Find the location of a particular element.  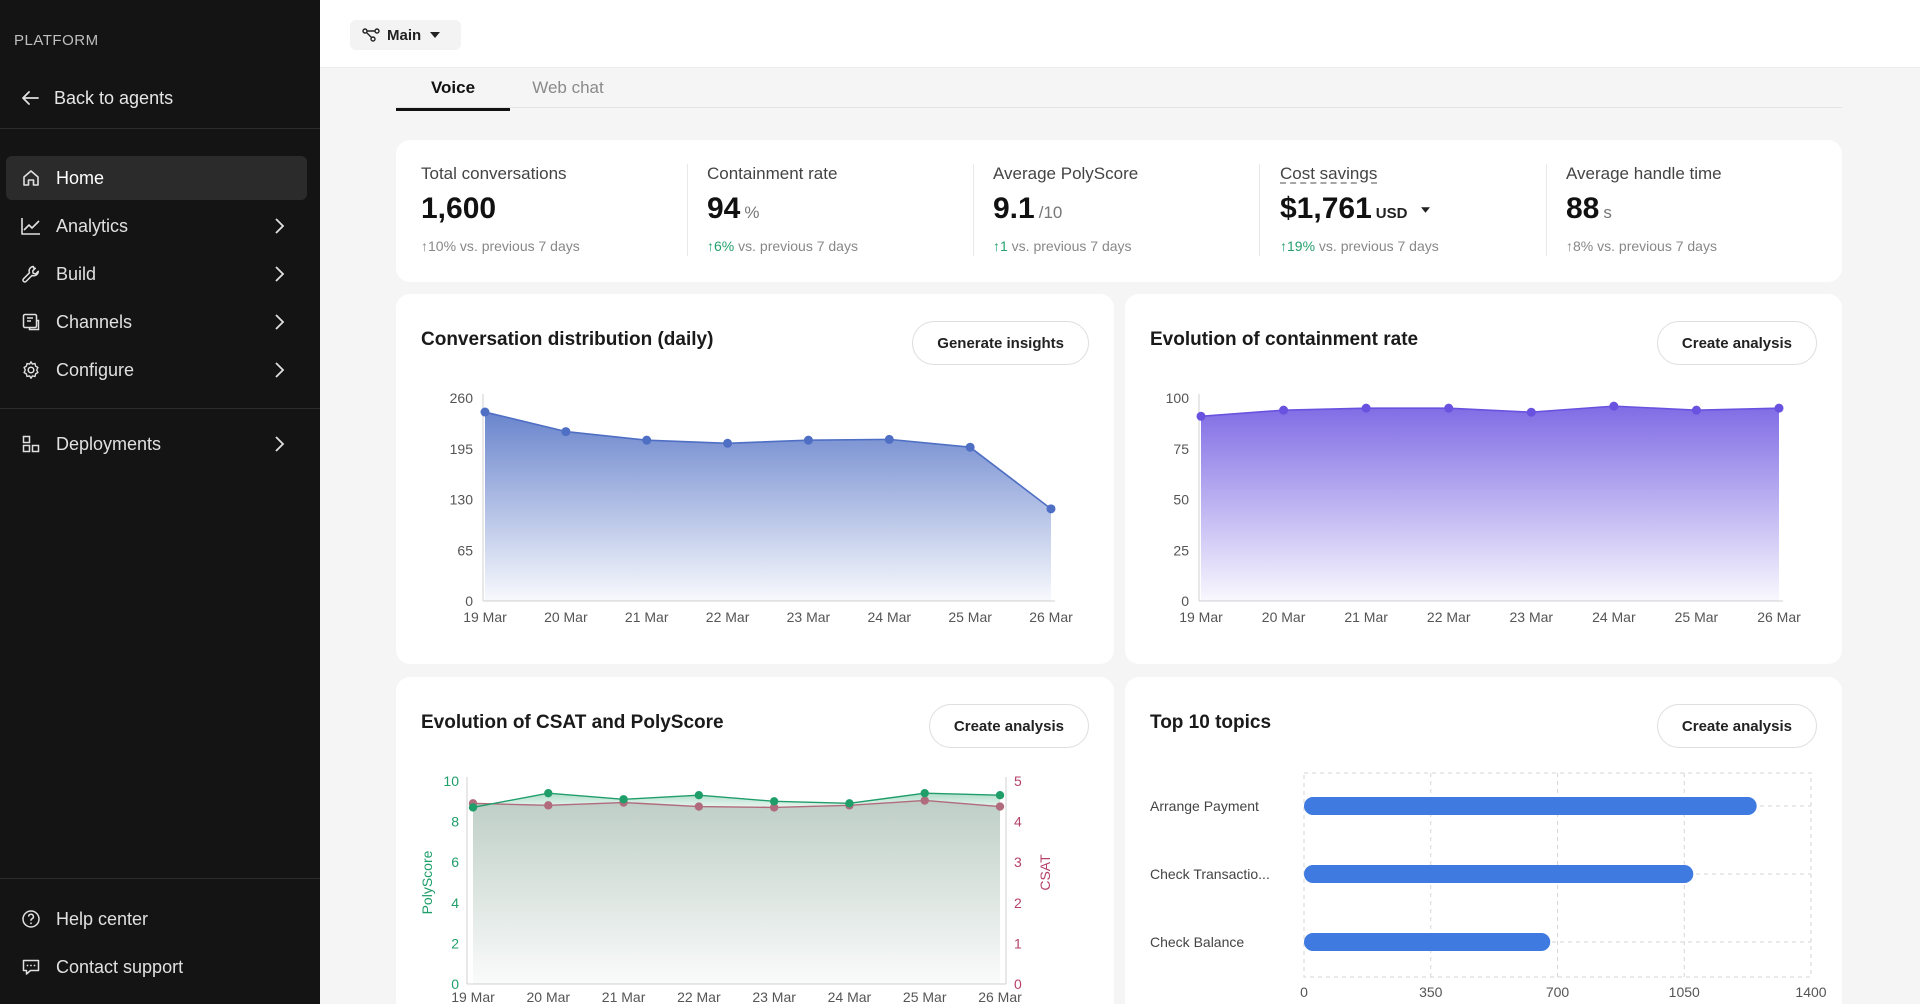

wrench-icon is located at coordinates (31, 274).